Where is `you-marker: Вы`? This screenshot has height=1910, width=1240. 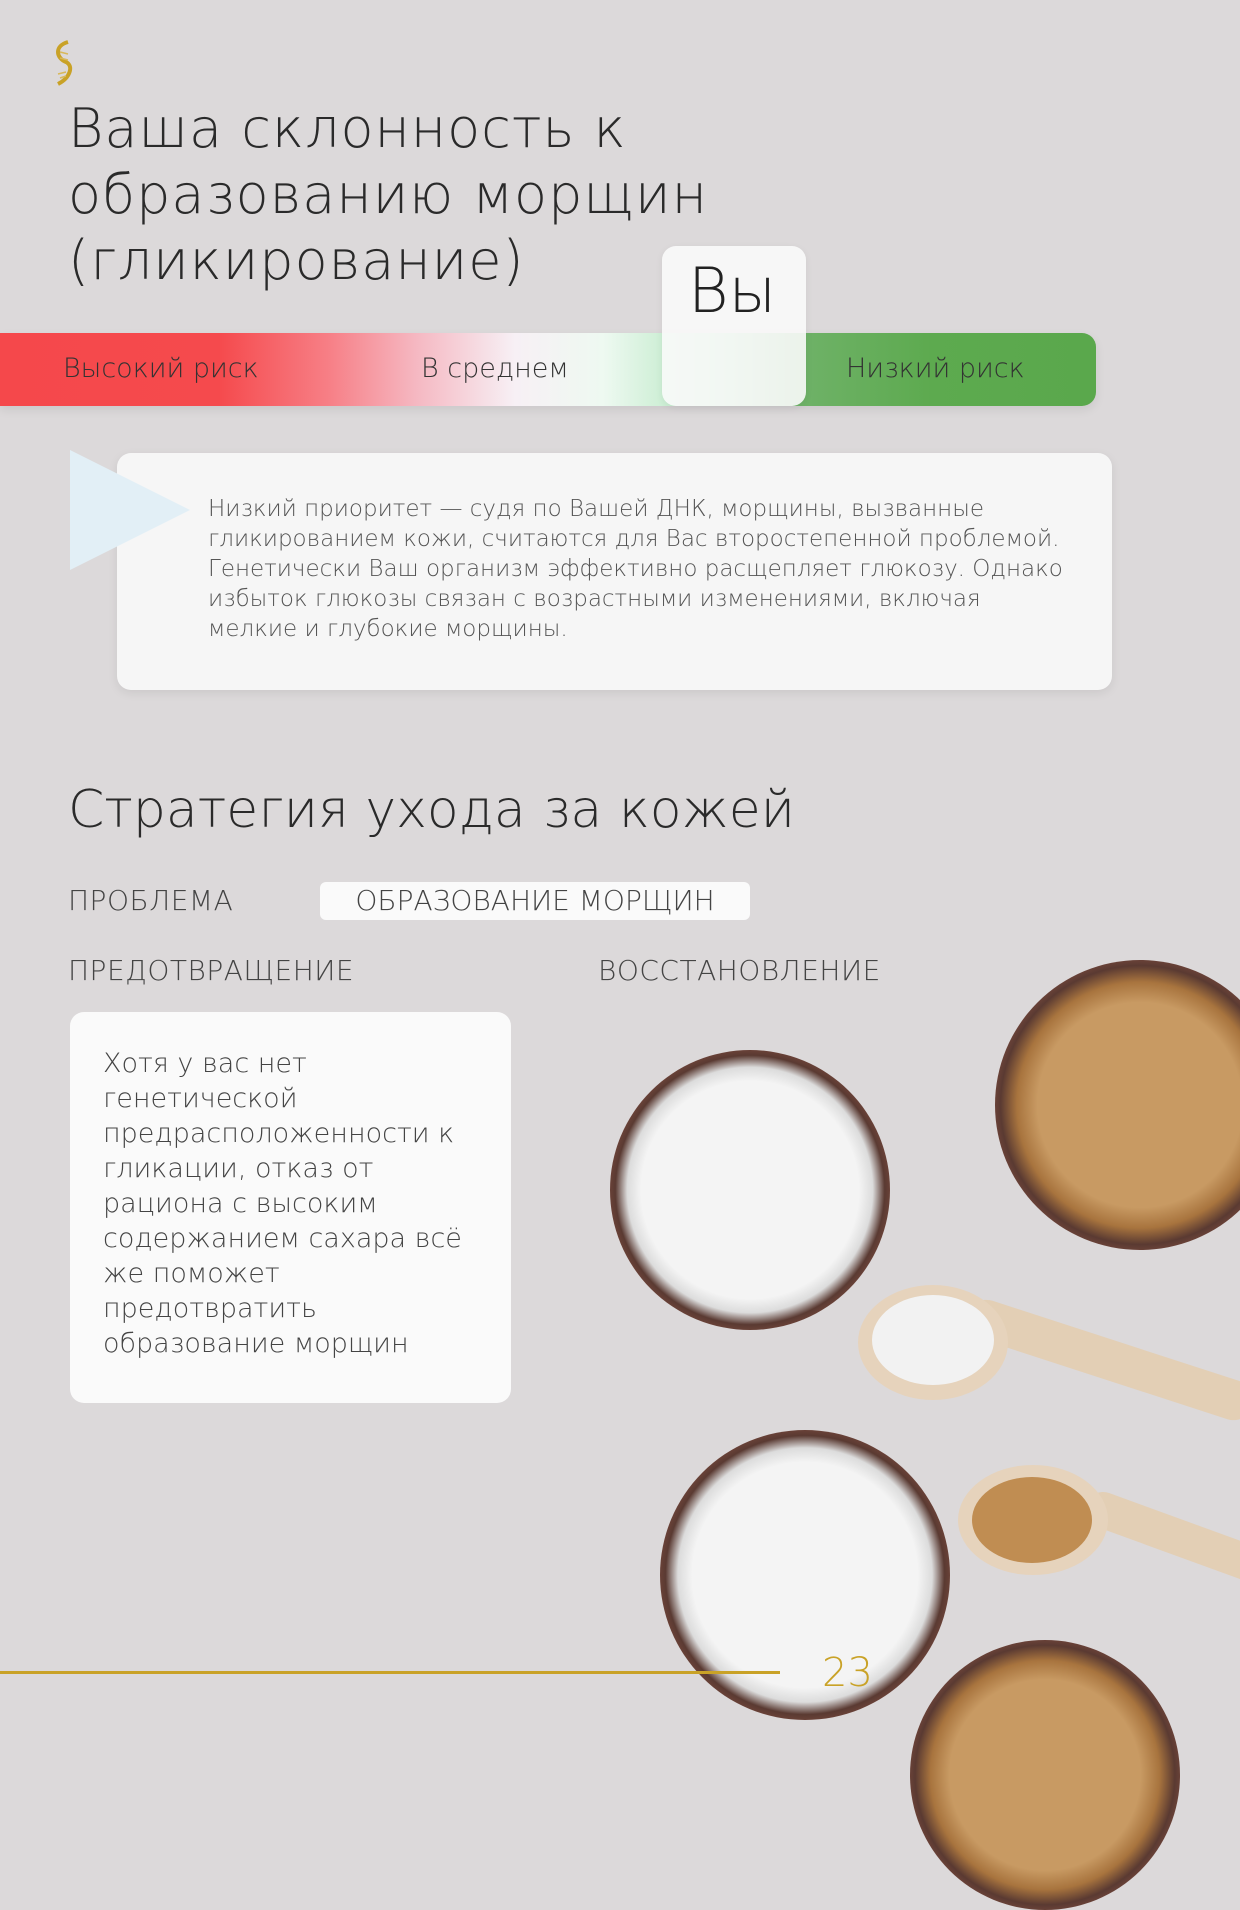
you-marker: Вы is located at coordinates (734, 326).